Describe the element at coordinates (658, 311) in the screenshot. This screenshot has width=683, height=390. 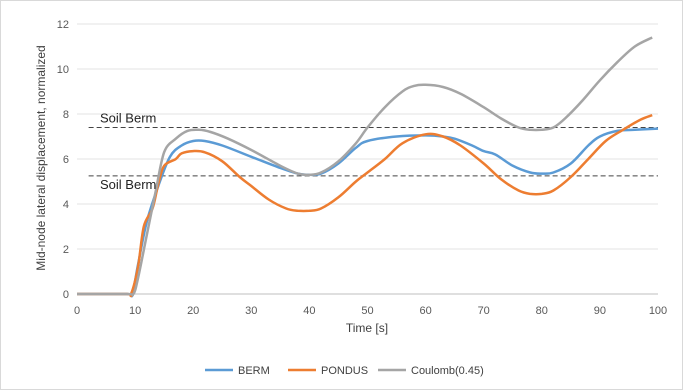
I see `x-tick-label: 100` at that location.